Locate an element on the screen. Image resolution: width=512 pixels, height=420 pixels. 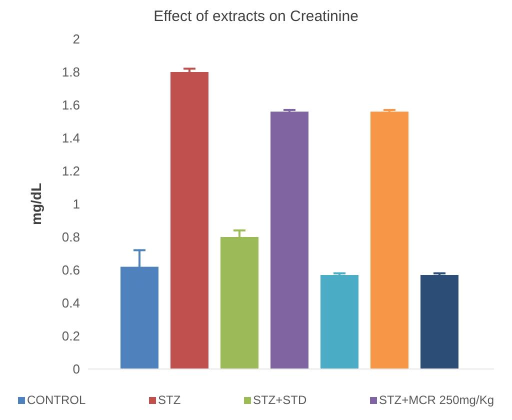
legend-label: STZ is located at coordinates (168, 400).